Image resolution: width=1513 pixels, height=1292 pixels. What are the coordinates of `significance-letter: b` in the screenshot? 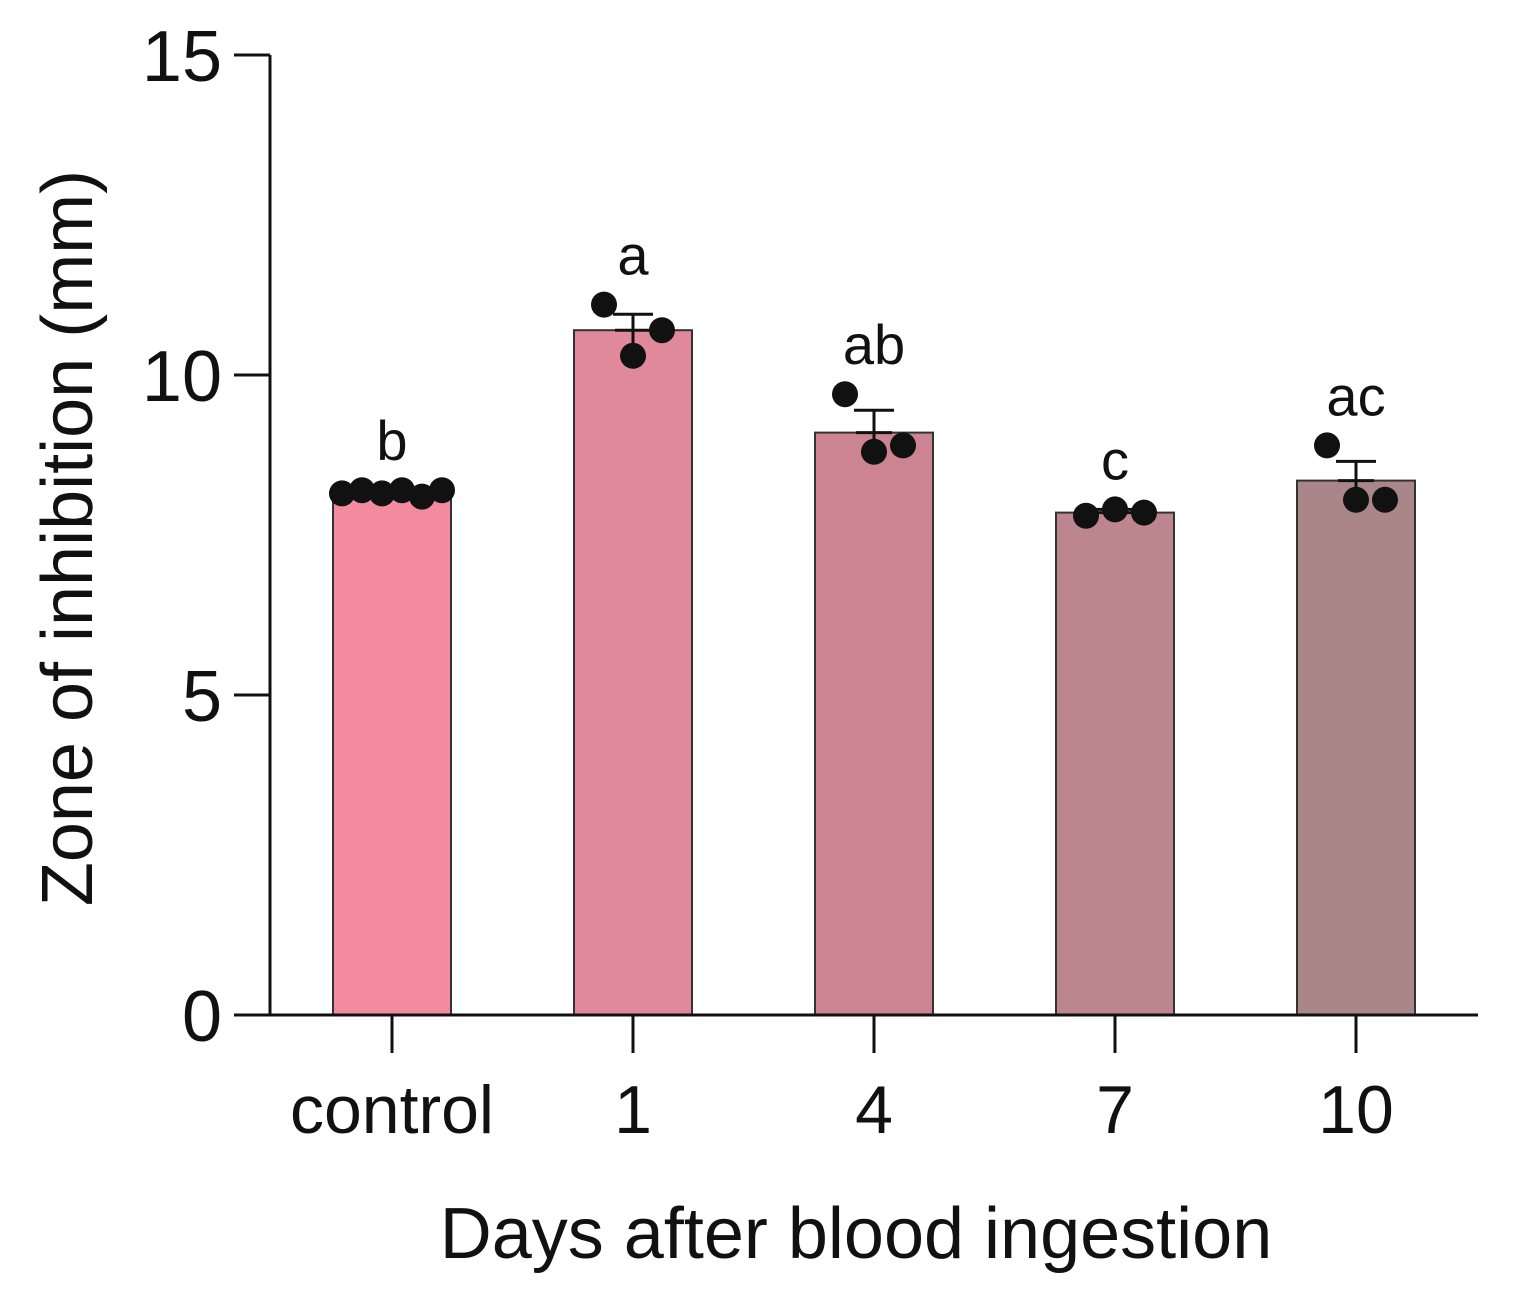 It's located at (391, 440).